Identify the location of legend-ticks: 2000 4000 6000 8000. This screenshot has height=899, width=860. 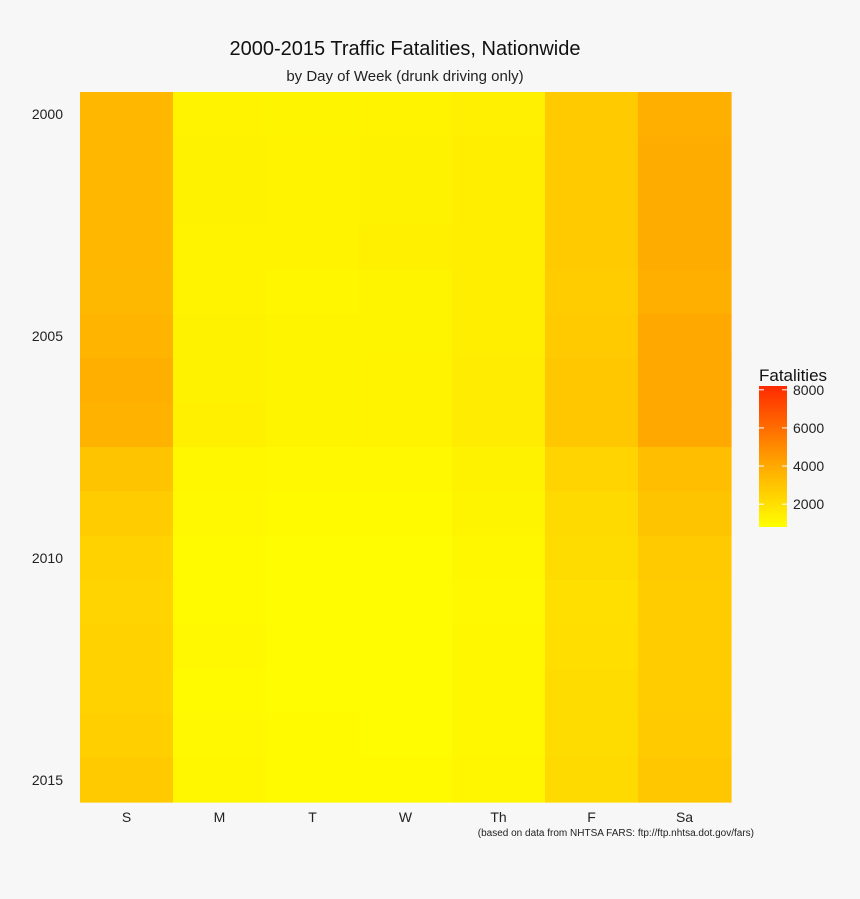
(791, 447).